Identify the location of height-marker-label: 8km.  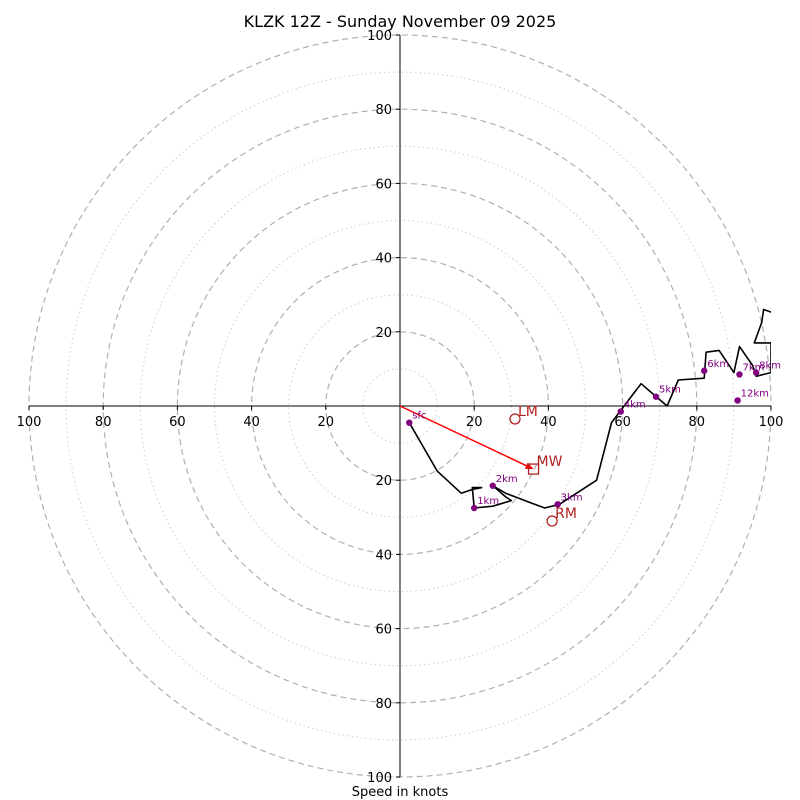
(770, 366).